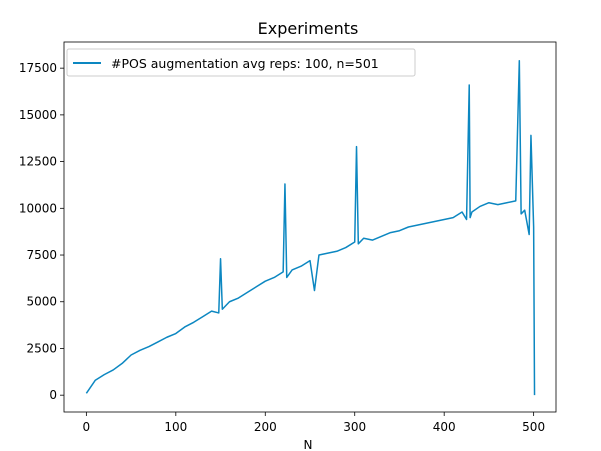 The width and height of the screenshot is (601, 451). I want to click on y-axis: 0 2500 5000 7500 10000 12500 15000 17500, so click(41, 231).